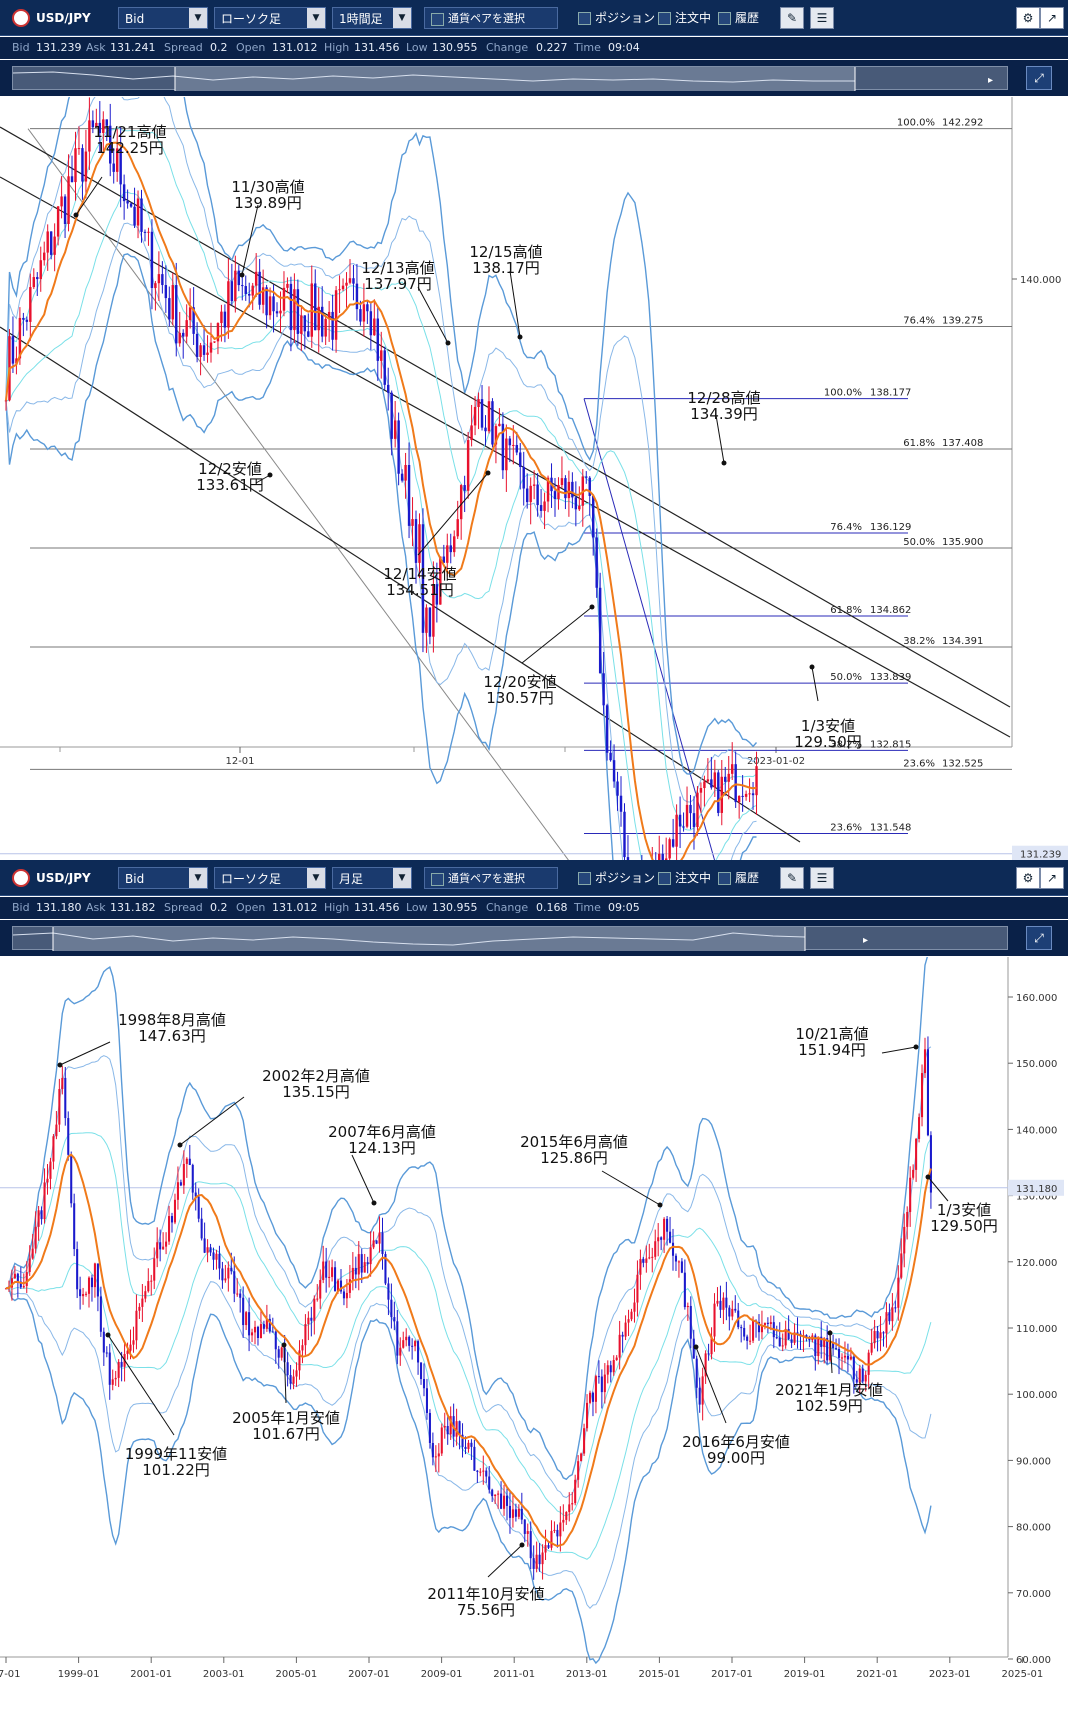 The height and width of the screenshot is (1730, 1068). I want to click on current-price-label: 131.239, so click(1040, 855).